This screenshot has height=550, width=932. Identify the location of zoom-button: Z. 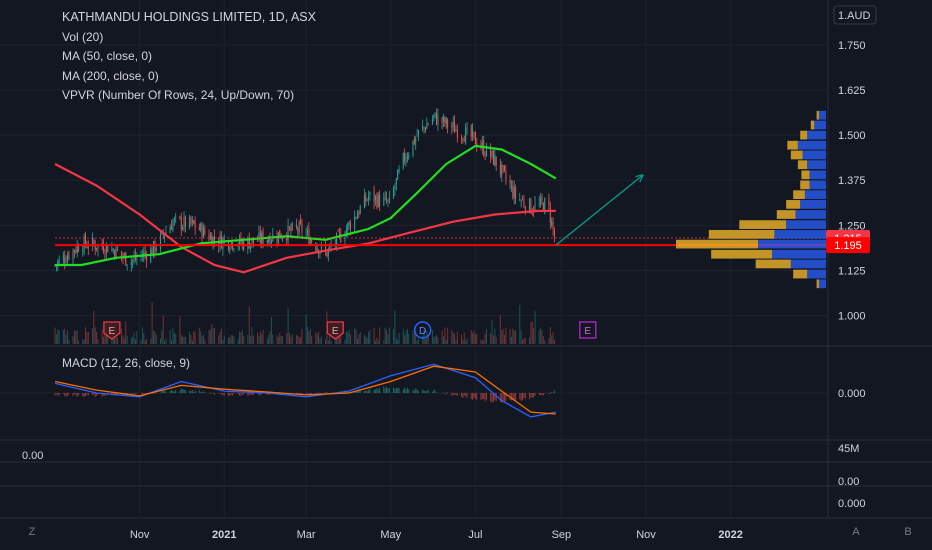
(32, 532).